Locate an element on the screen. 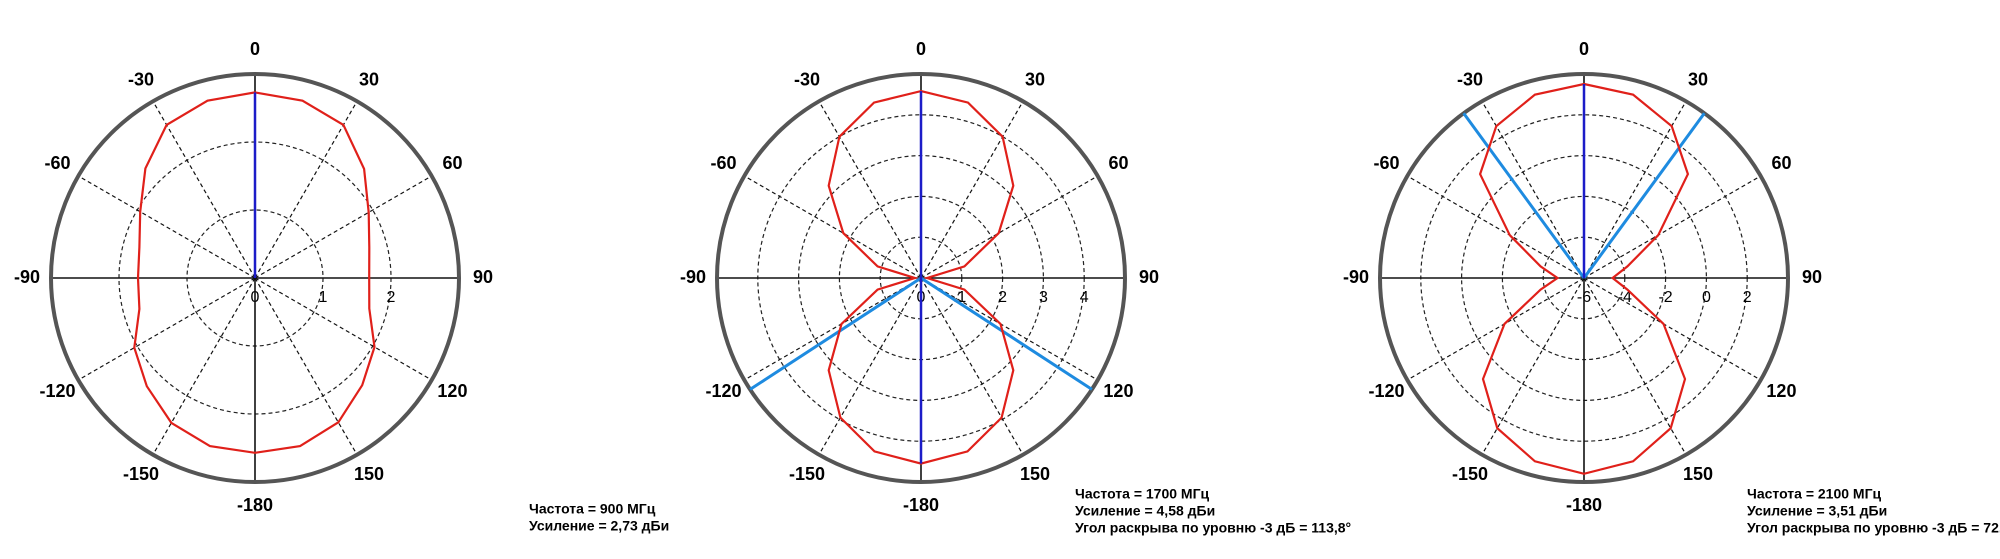 Image resolution: width=2000 pixels, height=559 pixels. annotation: Частота = 2100 МГц is located at coordinates (1814, 494).